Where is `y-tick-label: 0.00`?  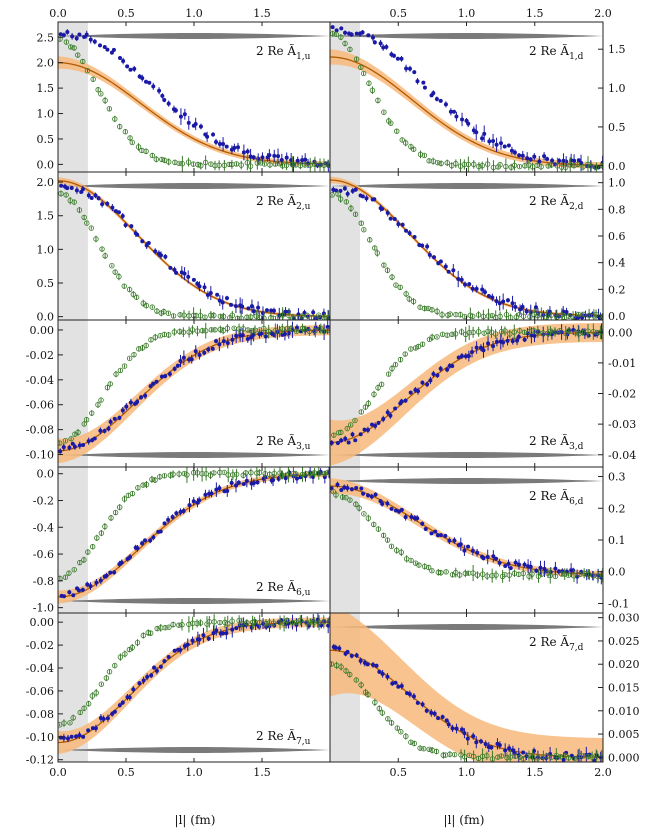 y-tick-label: 0.00 is located at coordinates (42, 622).